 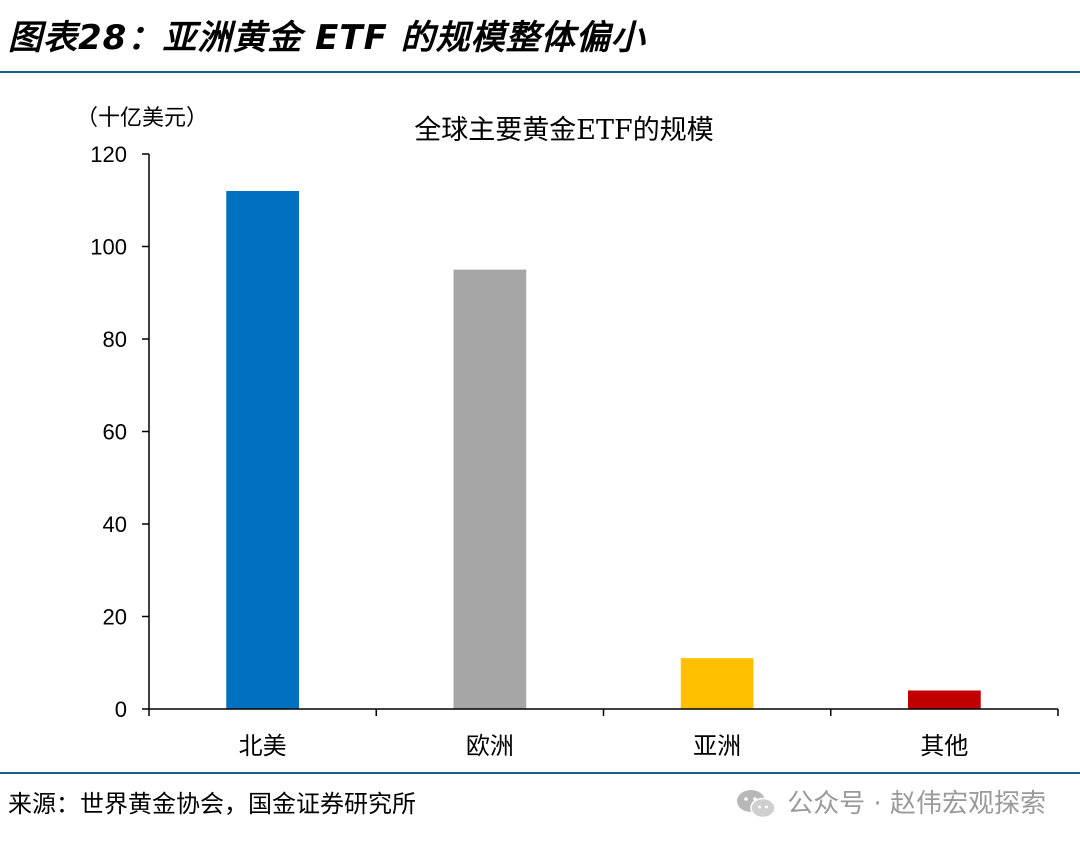 I want to click on x-tick-label: 北美, so click(x=263, y=746).